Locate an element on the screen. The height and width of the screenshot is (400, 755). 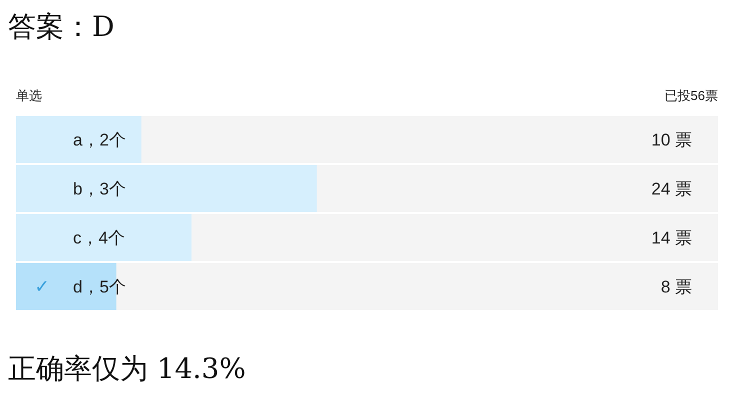
text: 单选 is located at coordinates (29, 95).